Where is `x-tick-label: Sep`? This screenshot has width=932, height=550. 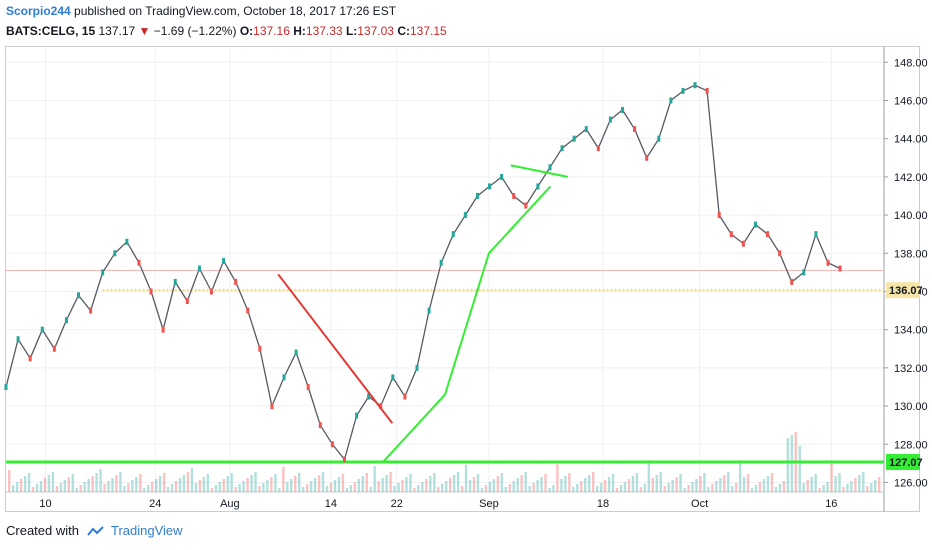
x-tick-label: Sep is located at coordinates (489, 504).